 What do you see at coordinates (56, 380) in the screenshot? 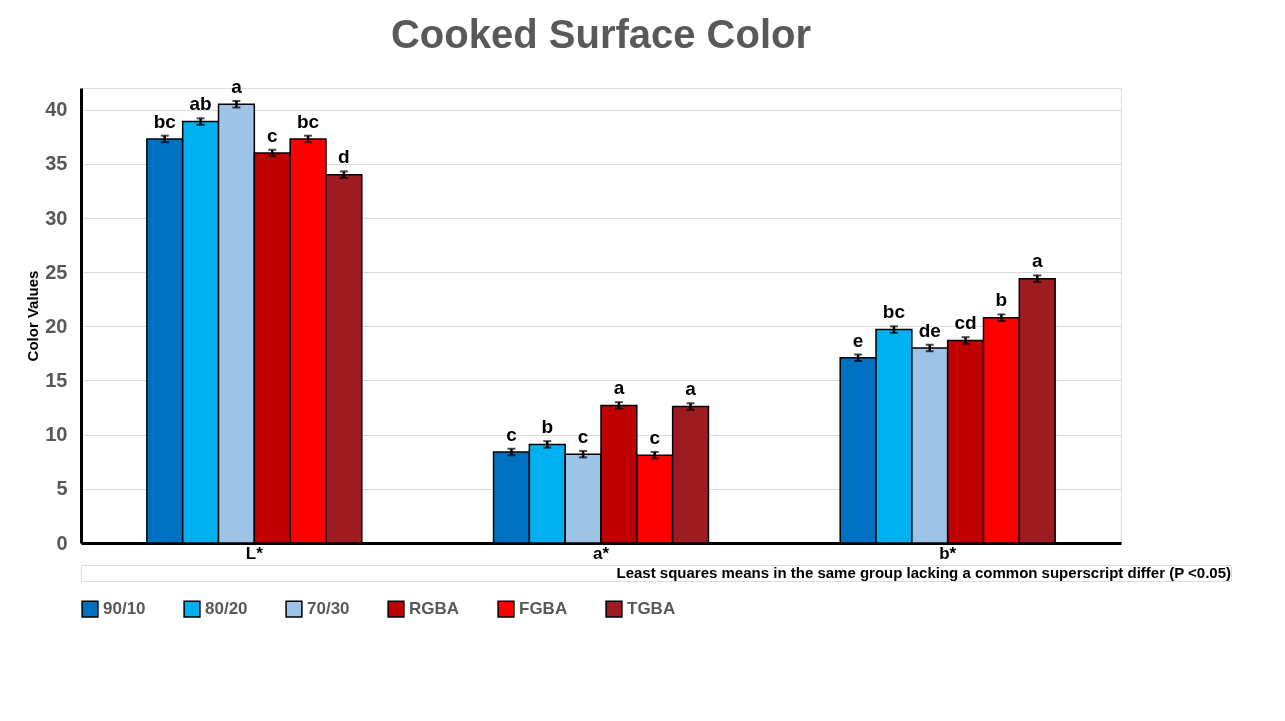
I see `y-tick-label: 15` at bounding box center [56, 380].